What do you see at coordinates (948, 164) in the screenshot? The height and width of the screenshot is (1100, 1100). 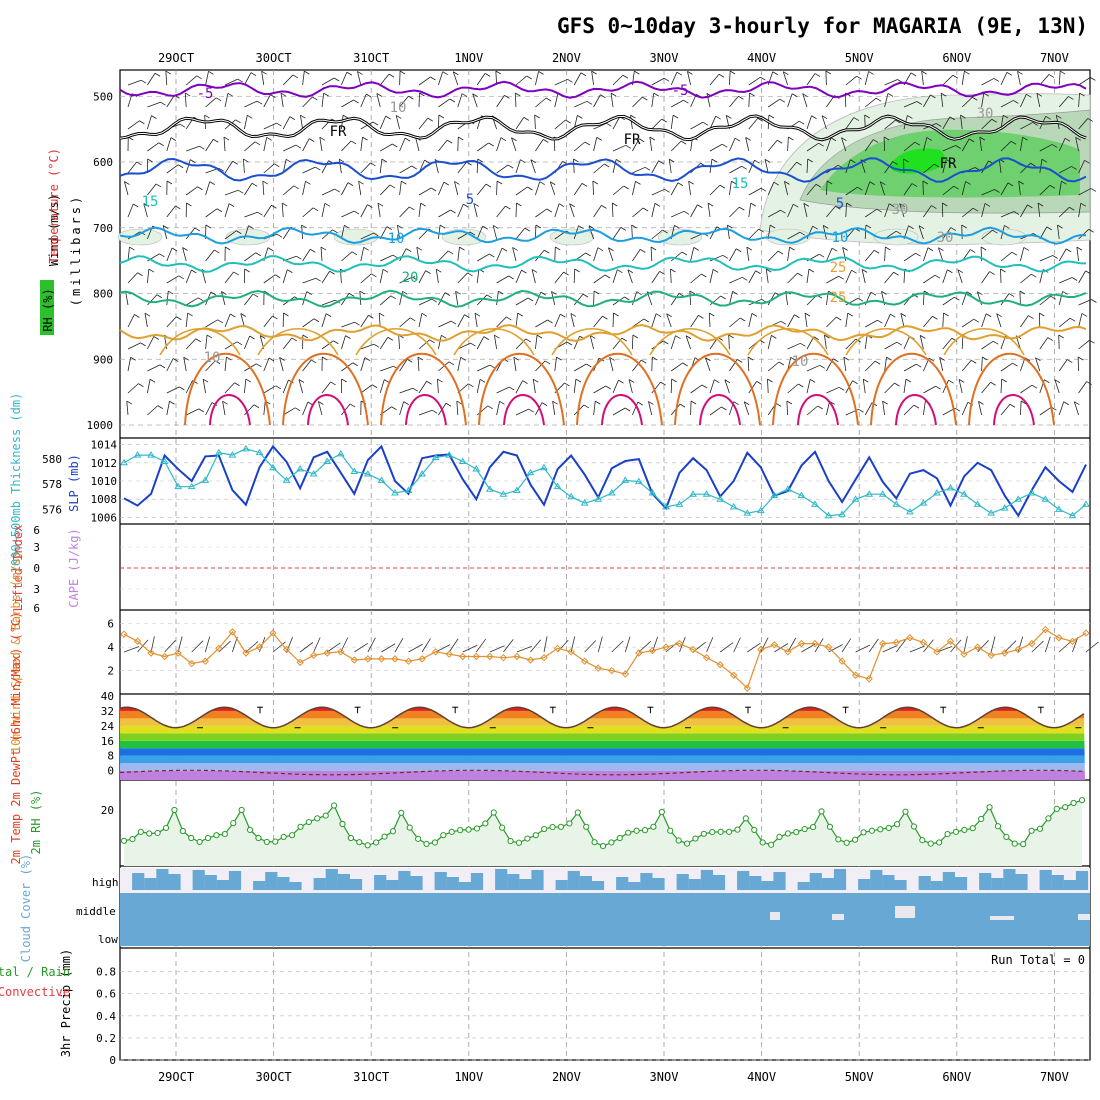 I see `contour-label: FR` at bounding box center [948, 164].